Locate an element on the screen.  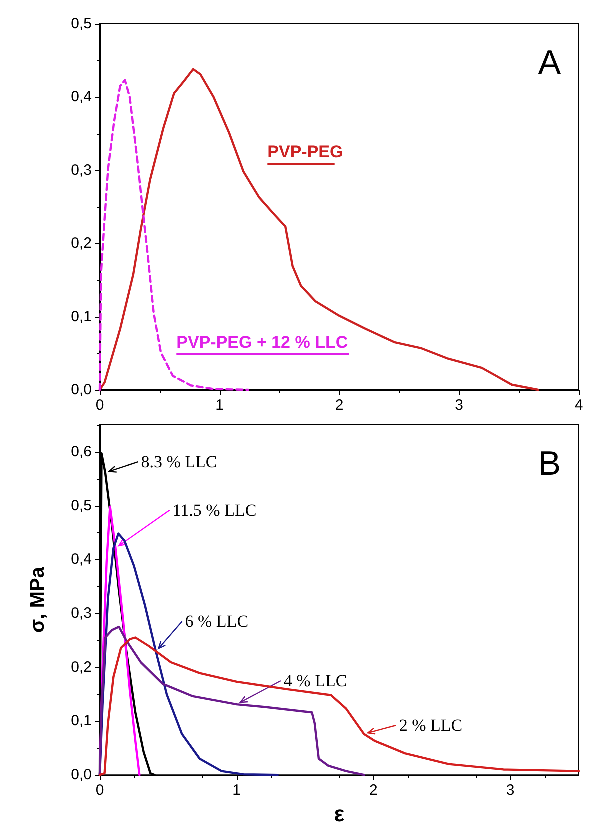
series-label: PVP-PEG + 12 % LLC is located at coordinates (262, 342).